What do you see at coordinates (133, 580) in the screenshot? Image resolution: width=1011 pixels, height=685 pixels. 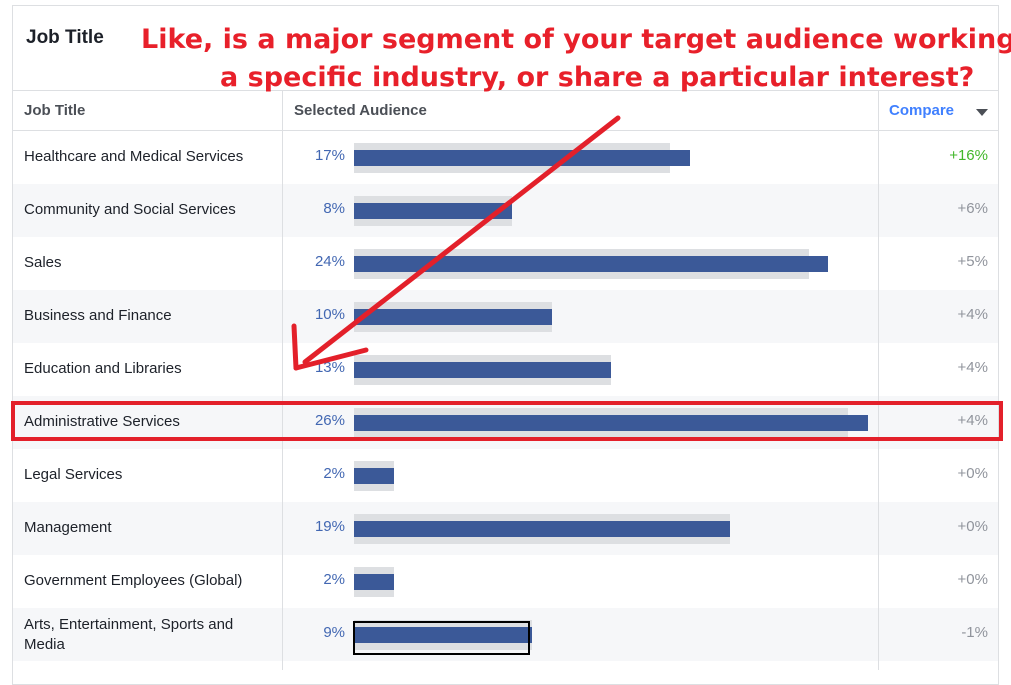 I see `job-title-label: Government Employees (Global)` at bounding box center [133, 580].